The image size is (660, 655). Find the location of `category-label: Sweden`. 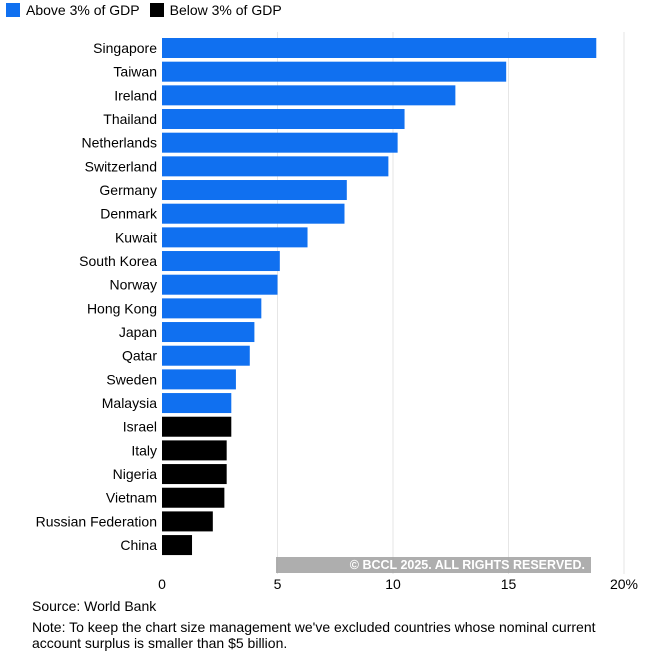

category-label: Sweden is located at coordinates (131, 379).